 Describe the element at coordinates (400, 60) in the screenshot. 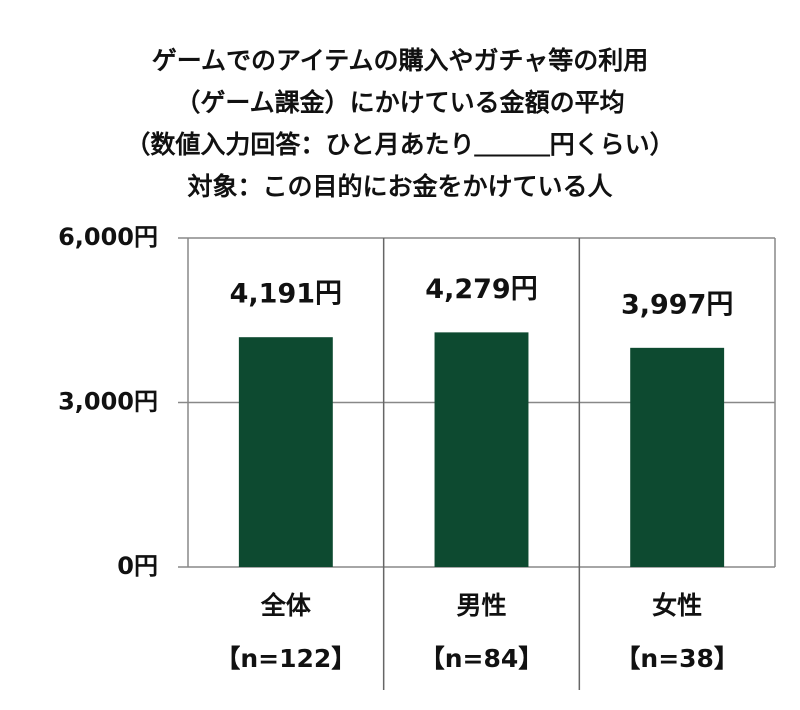

I see `chart-title: ゲームでのアイテムの購入やガチャ等の利用` at that location.